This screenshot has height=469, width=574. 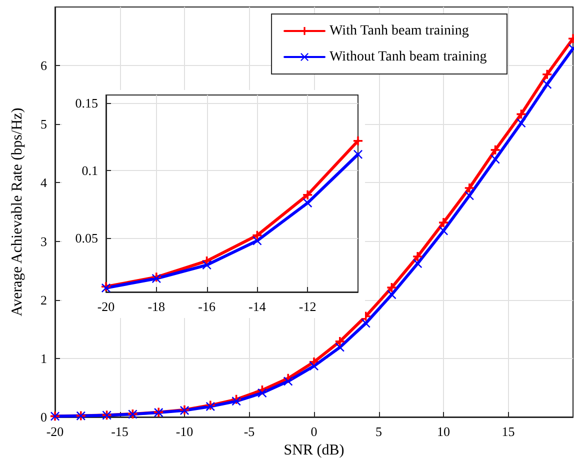 What do you see at coordinates (86, 103) in the screenshot?
I see `y-tick-label: 0.15` at bounding box center [86, 103].